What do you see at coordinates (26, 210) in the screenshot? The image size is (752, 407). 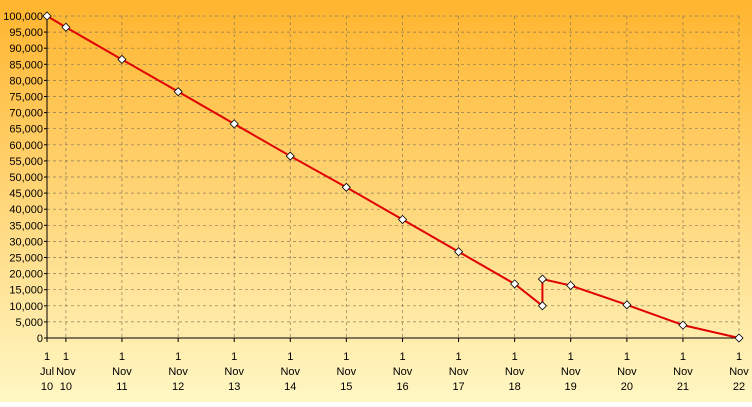 I see `y-tick-label: 40,000` at bounding box center [26, 210].